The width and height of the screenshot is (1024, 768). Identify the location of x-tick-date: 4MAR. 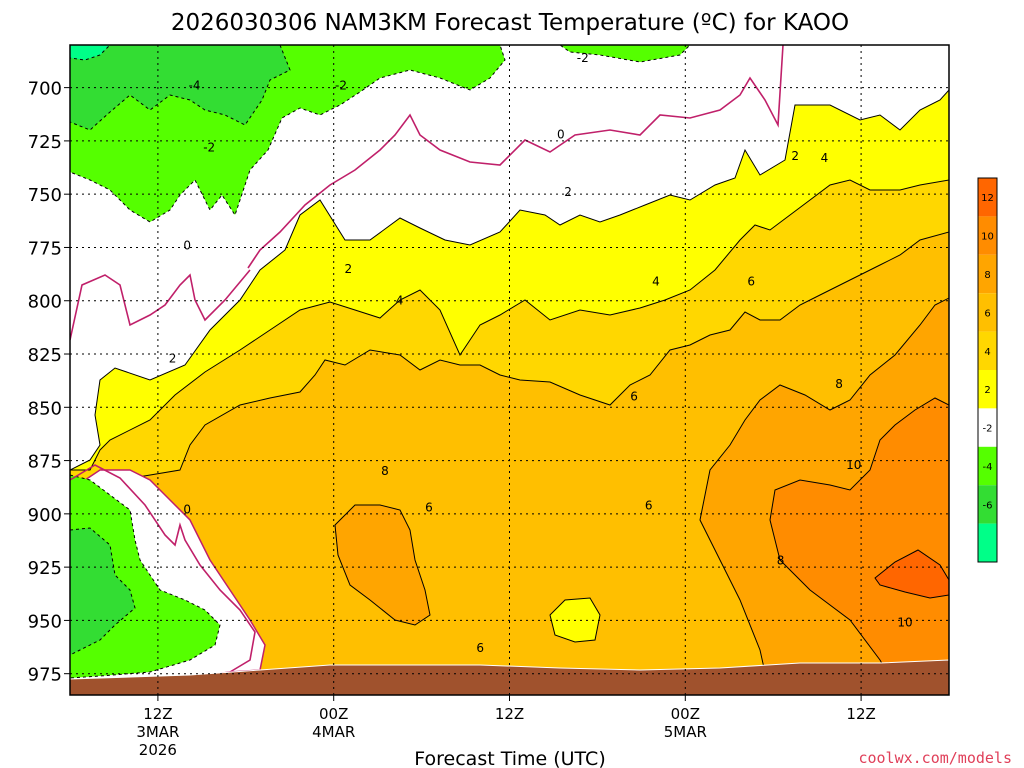
(333, 732).